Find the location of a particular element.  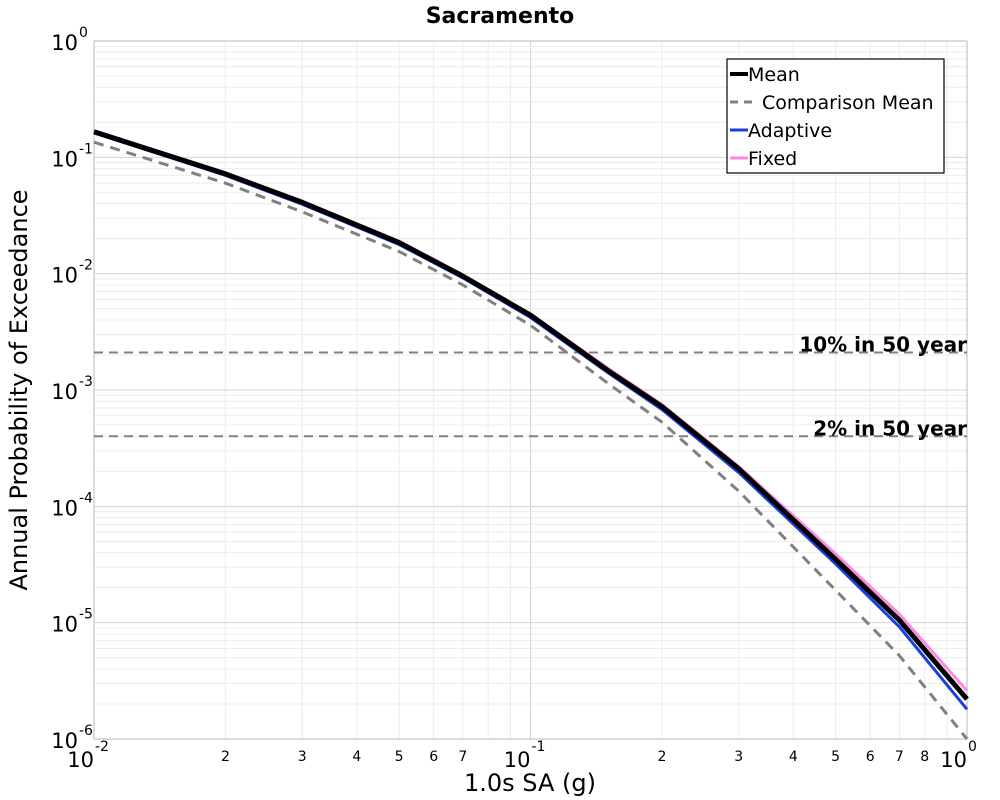

x-tick-exponent: -1 is located at coordinates (539, 747).